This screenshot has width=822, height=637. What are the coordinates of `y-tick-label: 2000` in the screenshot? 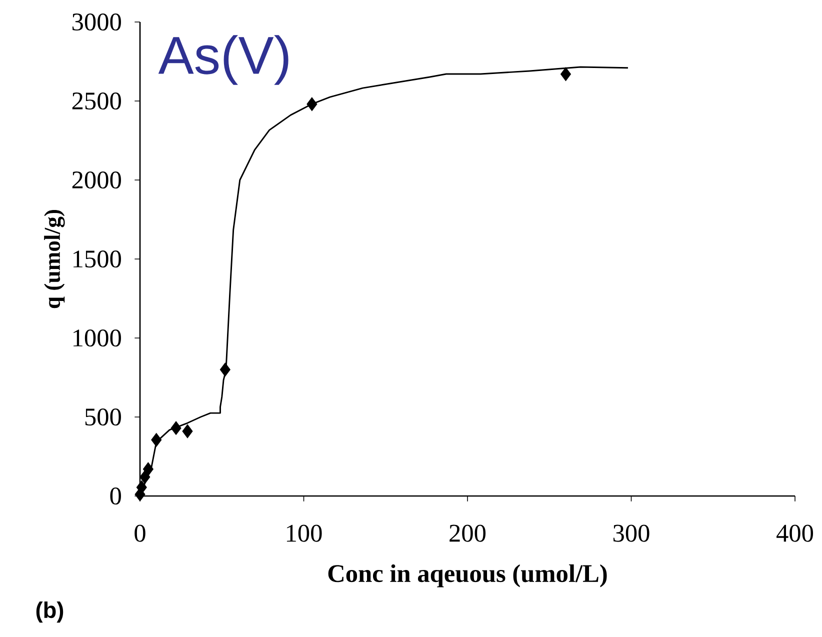 It's located at (96, 180).